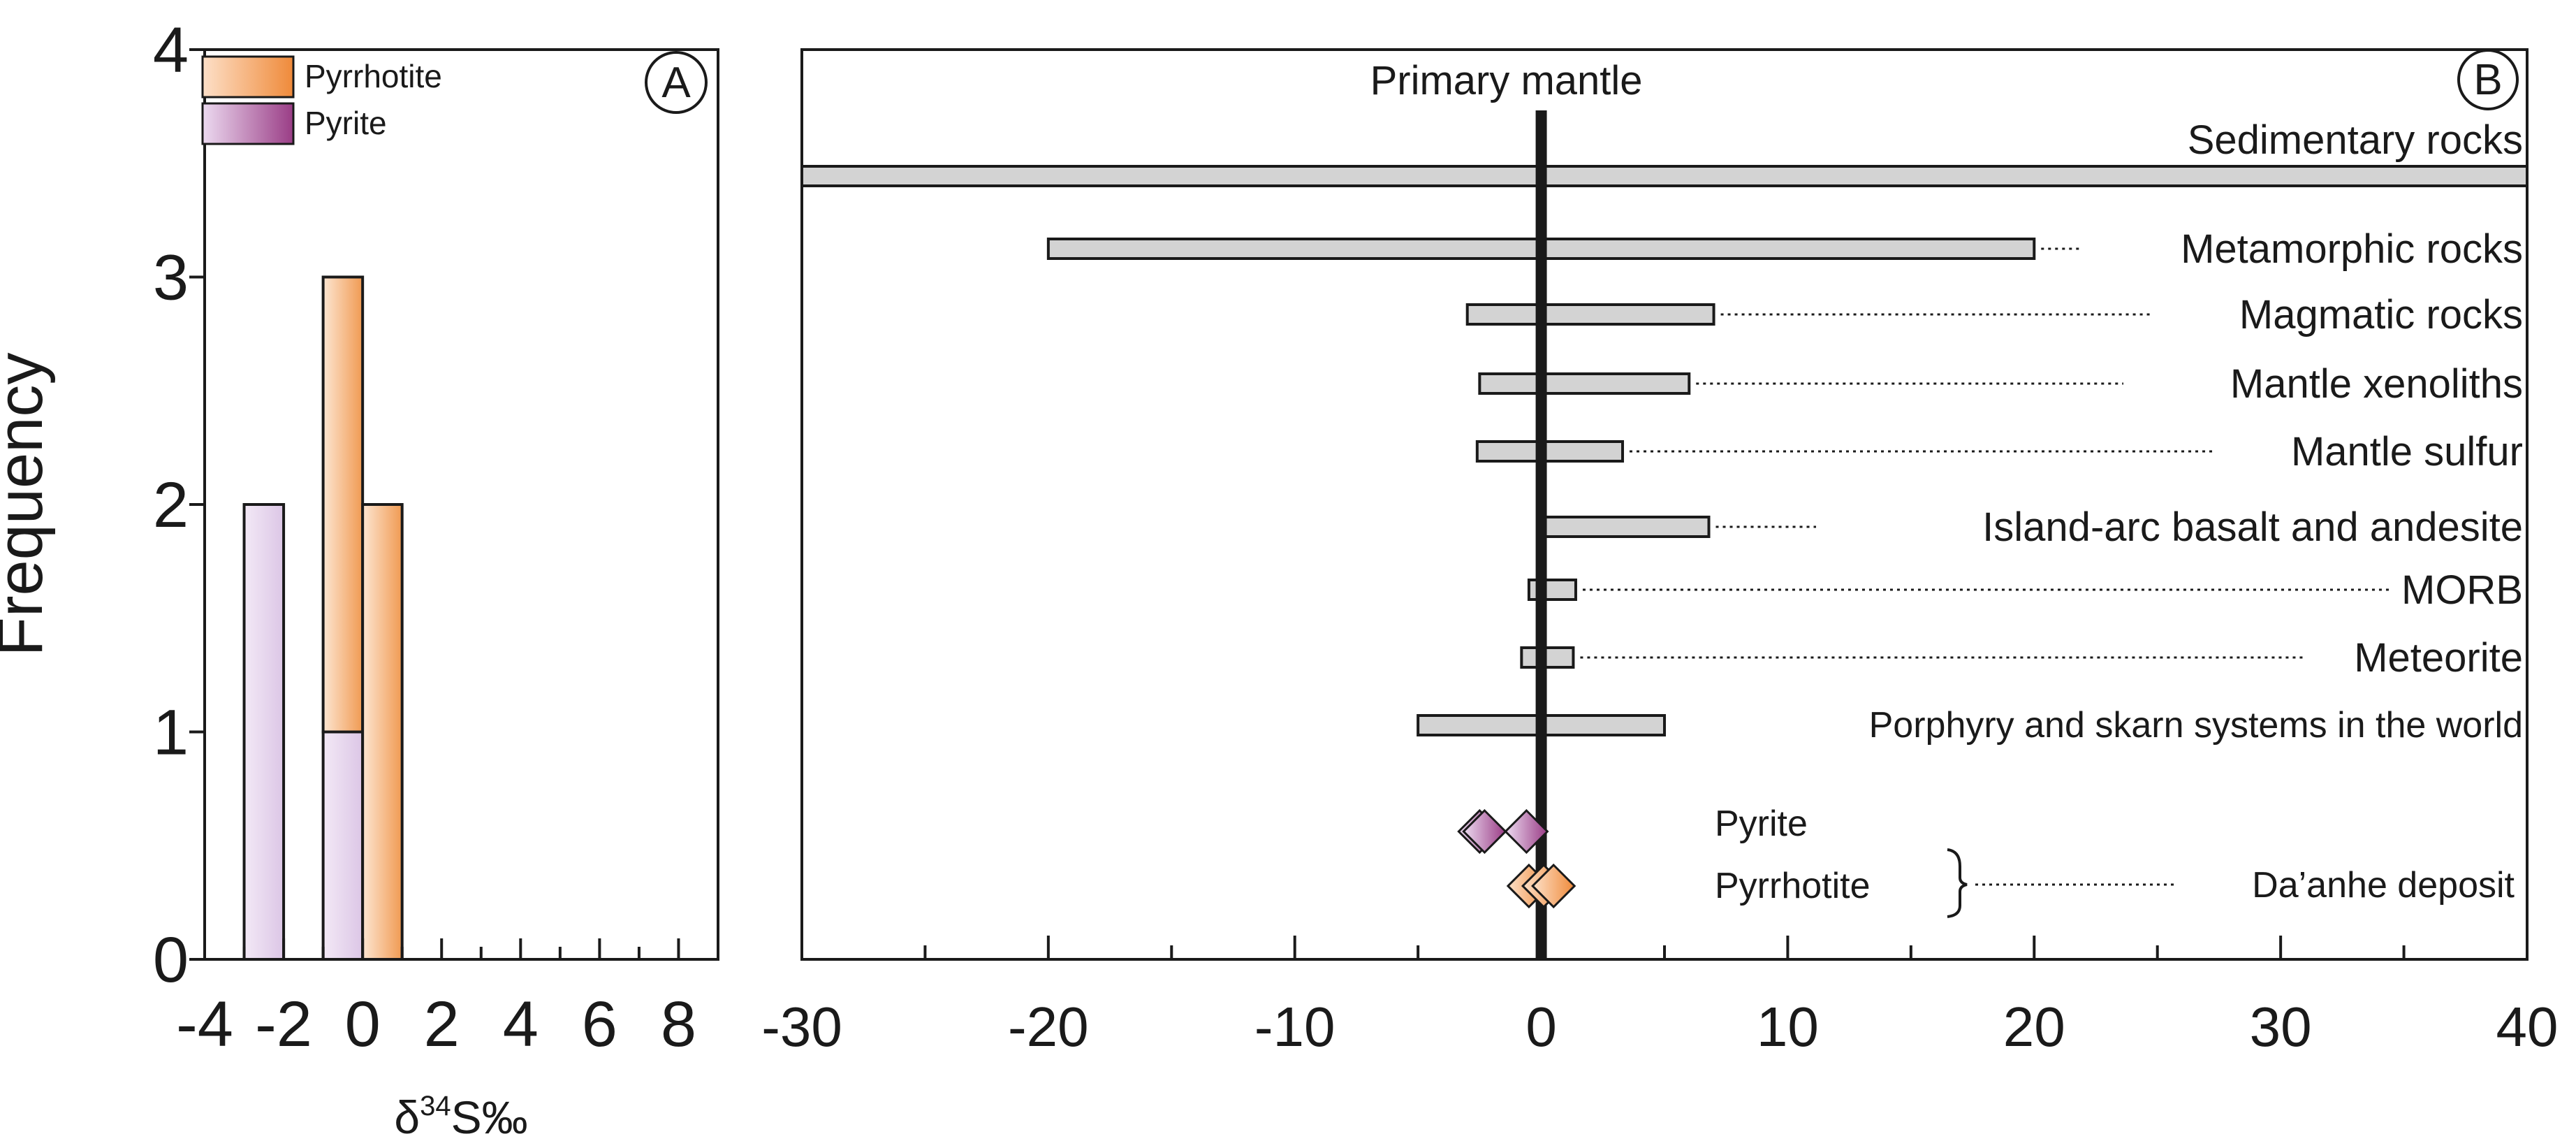 The height and width of the screenshot is (1148, 2576). Describe the element at coordinates (171, 51) in the screenshot. I see `panel-a-y-tick-label: 4` at that location.